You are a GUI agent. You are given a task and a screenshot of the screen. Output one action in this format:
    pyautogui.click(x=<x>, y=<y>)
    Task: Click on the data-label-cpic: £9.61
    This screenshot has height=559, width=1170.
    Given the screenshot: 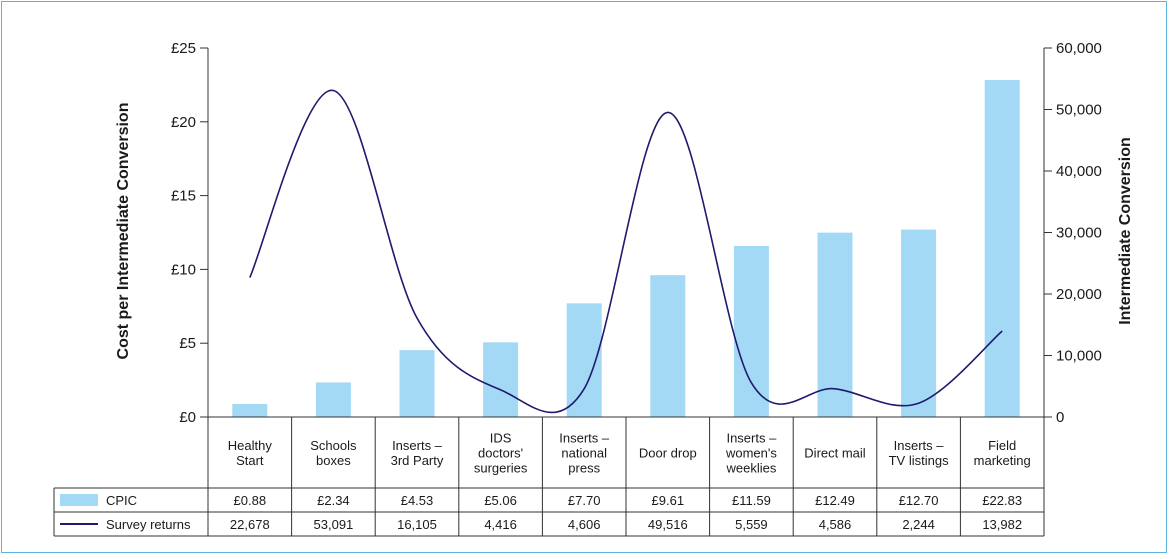 What is the action you would take?
    pyautogui.click(x=668, y=500)
    